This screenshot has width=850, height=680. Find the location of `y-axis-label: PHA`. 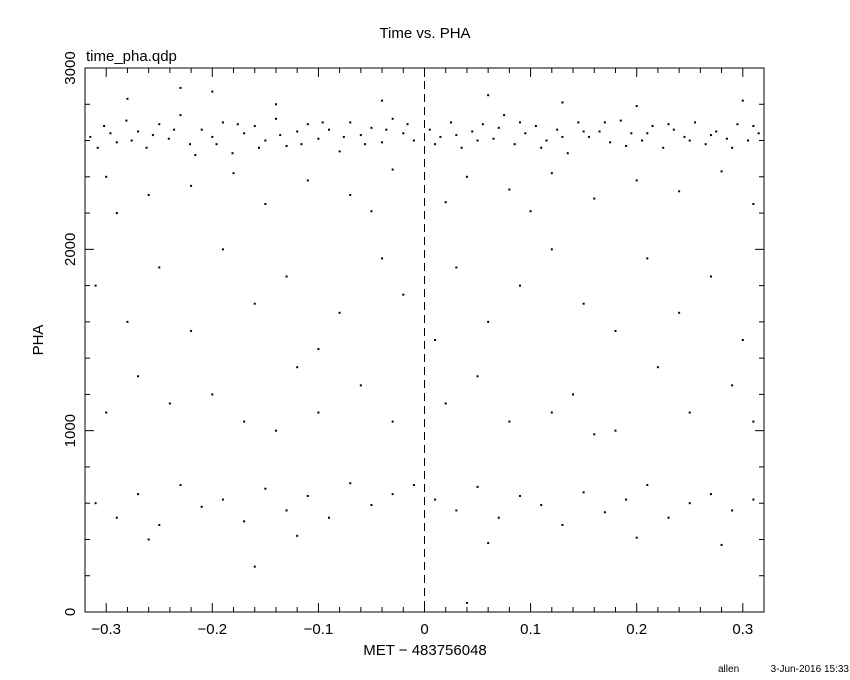

y-axis-label: PHA is located at coordinates (38, 340).